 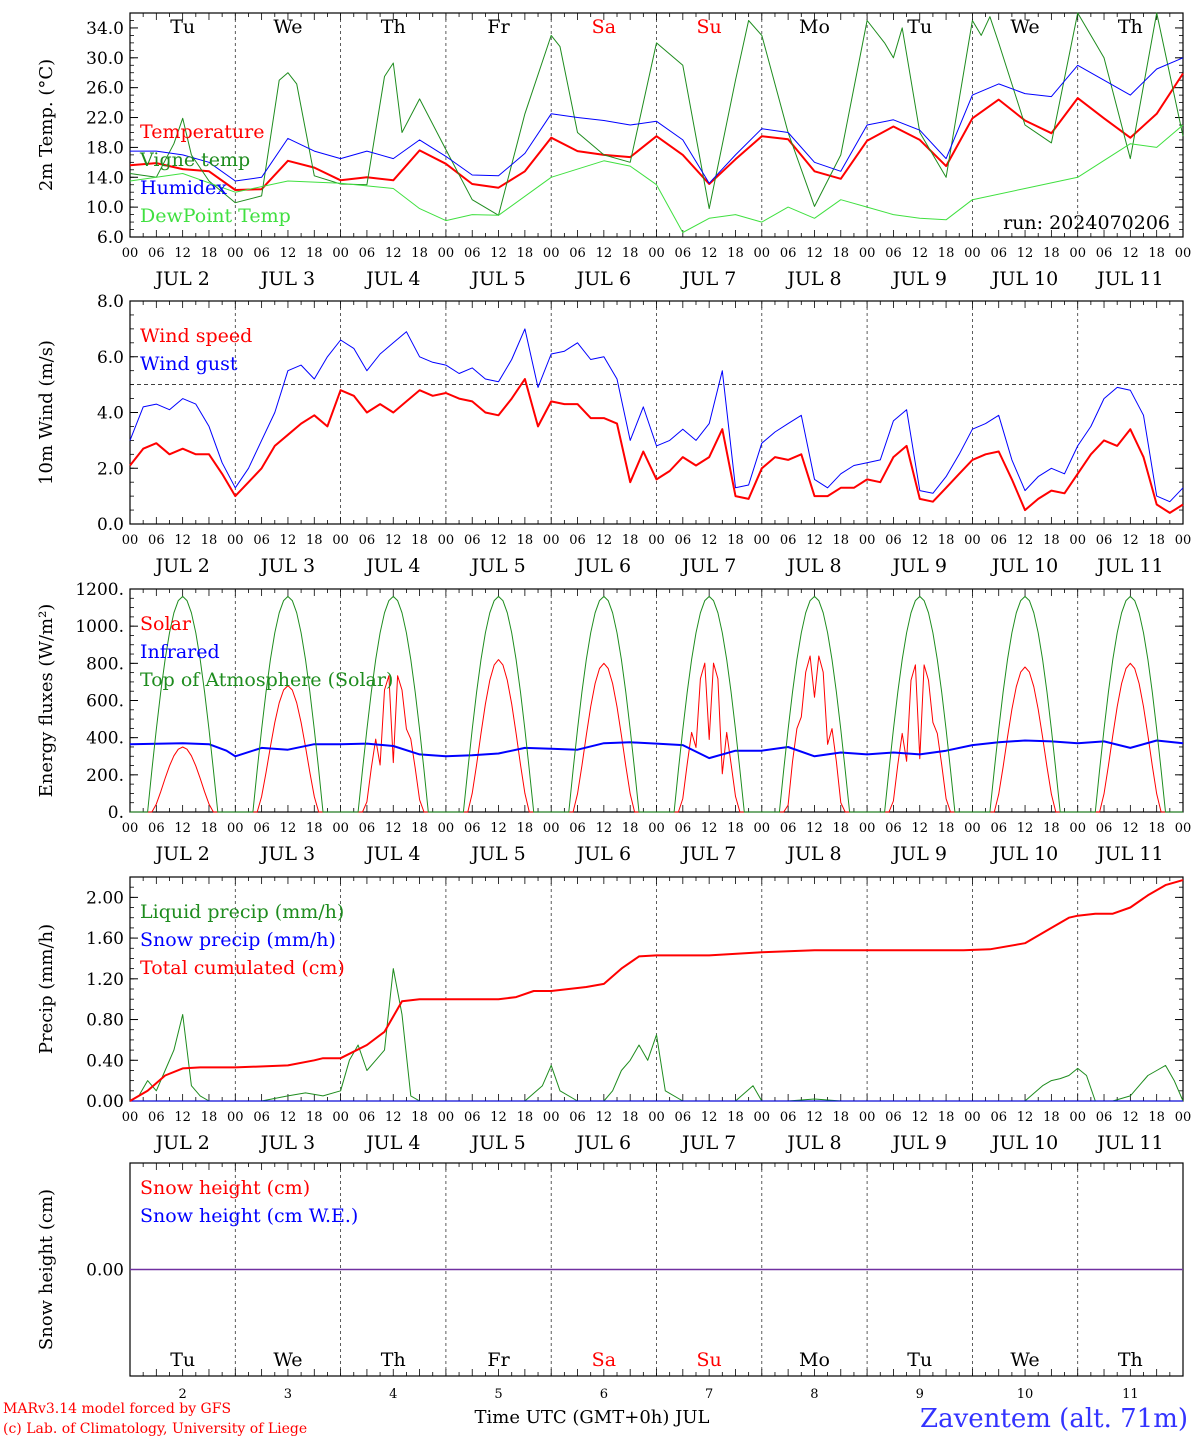 What do you see at coordinates (498, 27) in the screenshot?
I see `day-abbr: Fr` at bounding box center [498, 27].